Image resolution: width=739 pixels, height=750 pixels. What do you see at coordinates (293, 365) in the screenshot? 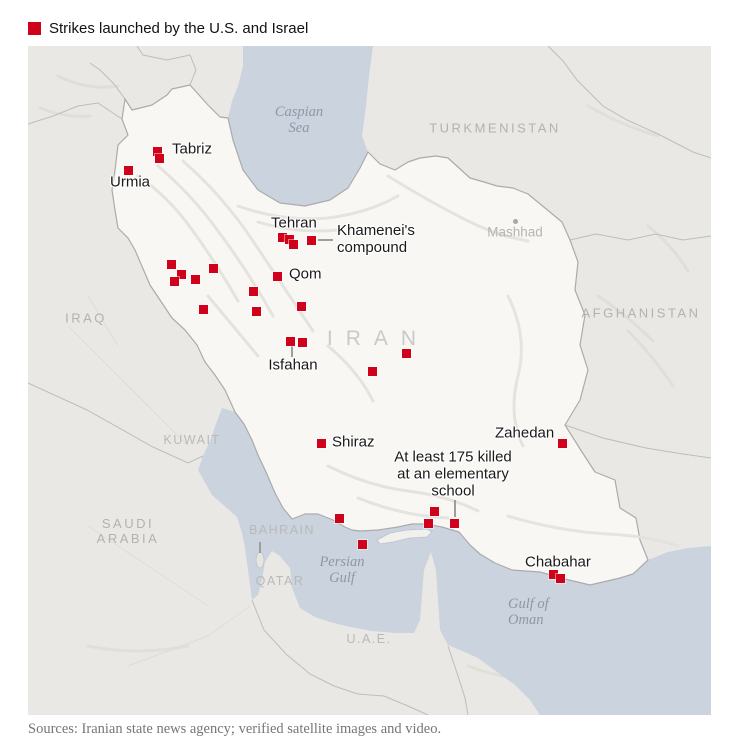
I see `label-isfahan: Isfahan` at bounding box center [293, 365].